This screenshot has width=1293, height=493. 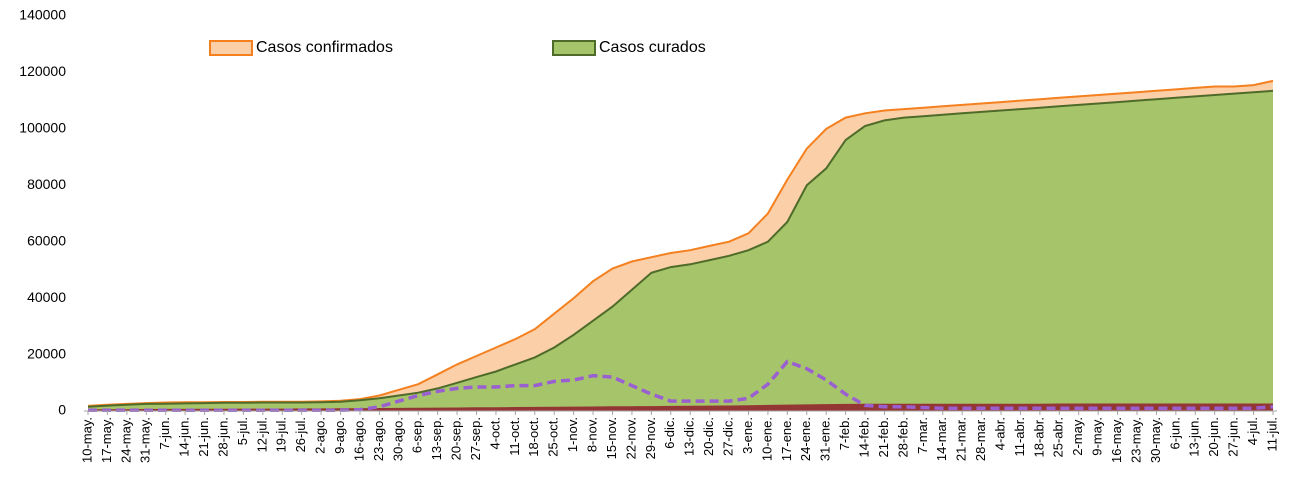 What do you see at coordinates (164, 433) in the screenshot?
I see `x-tick-label: 7-jun.` at bounding box center [164, 433].